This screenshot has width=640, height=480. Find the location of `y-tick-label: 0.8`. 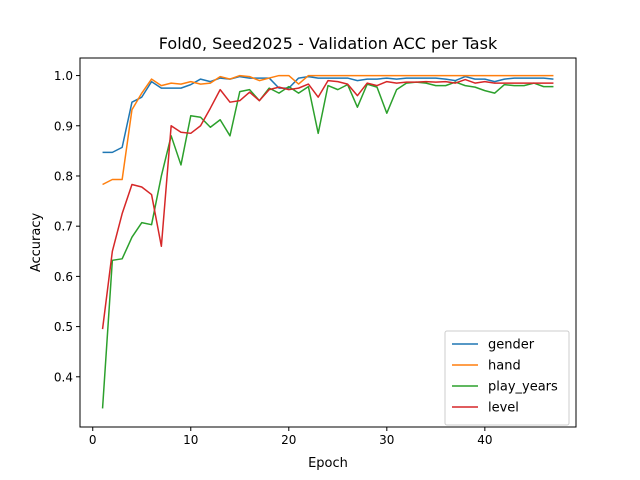

y-tick-label: 0.8 is located at coordinates (63, 176).